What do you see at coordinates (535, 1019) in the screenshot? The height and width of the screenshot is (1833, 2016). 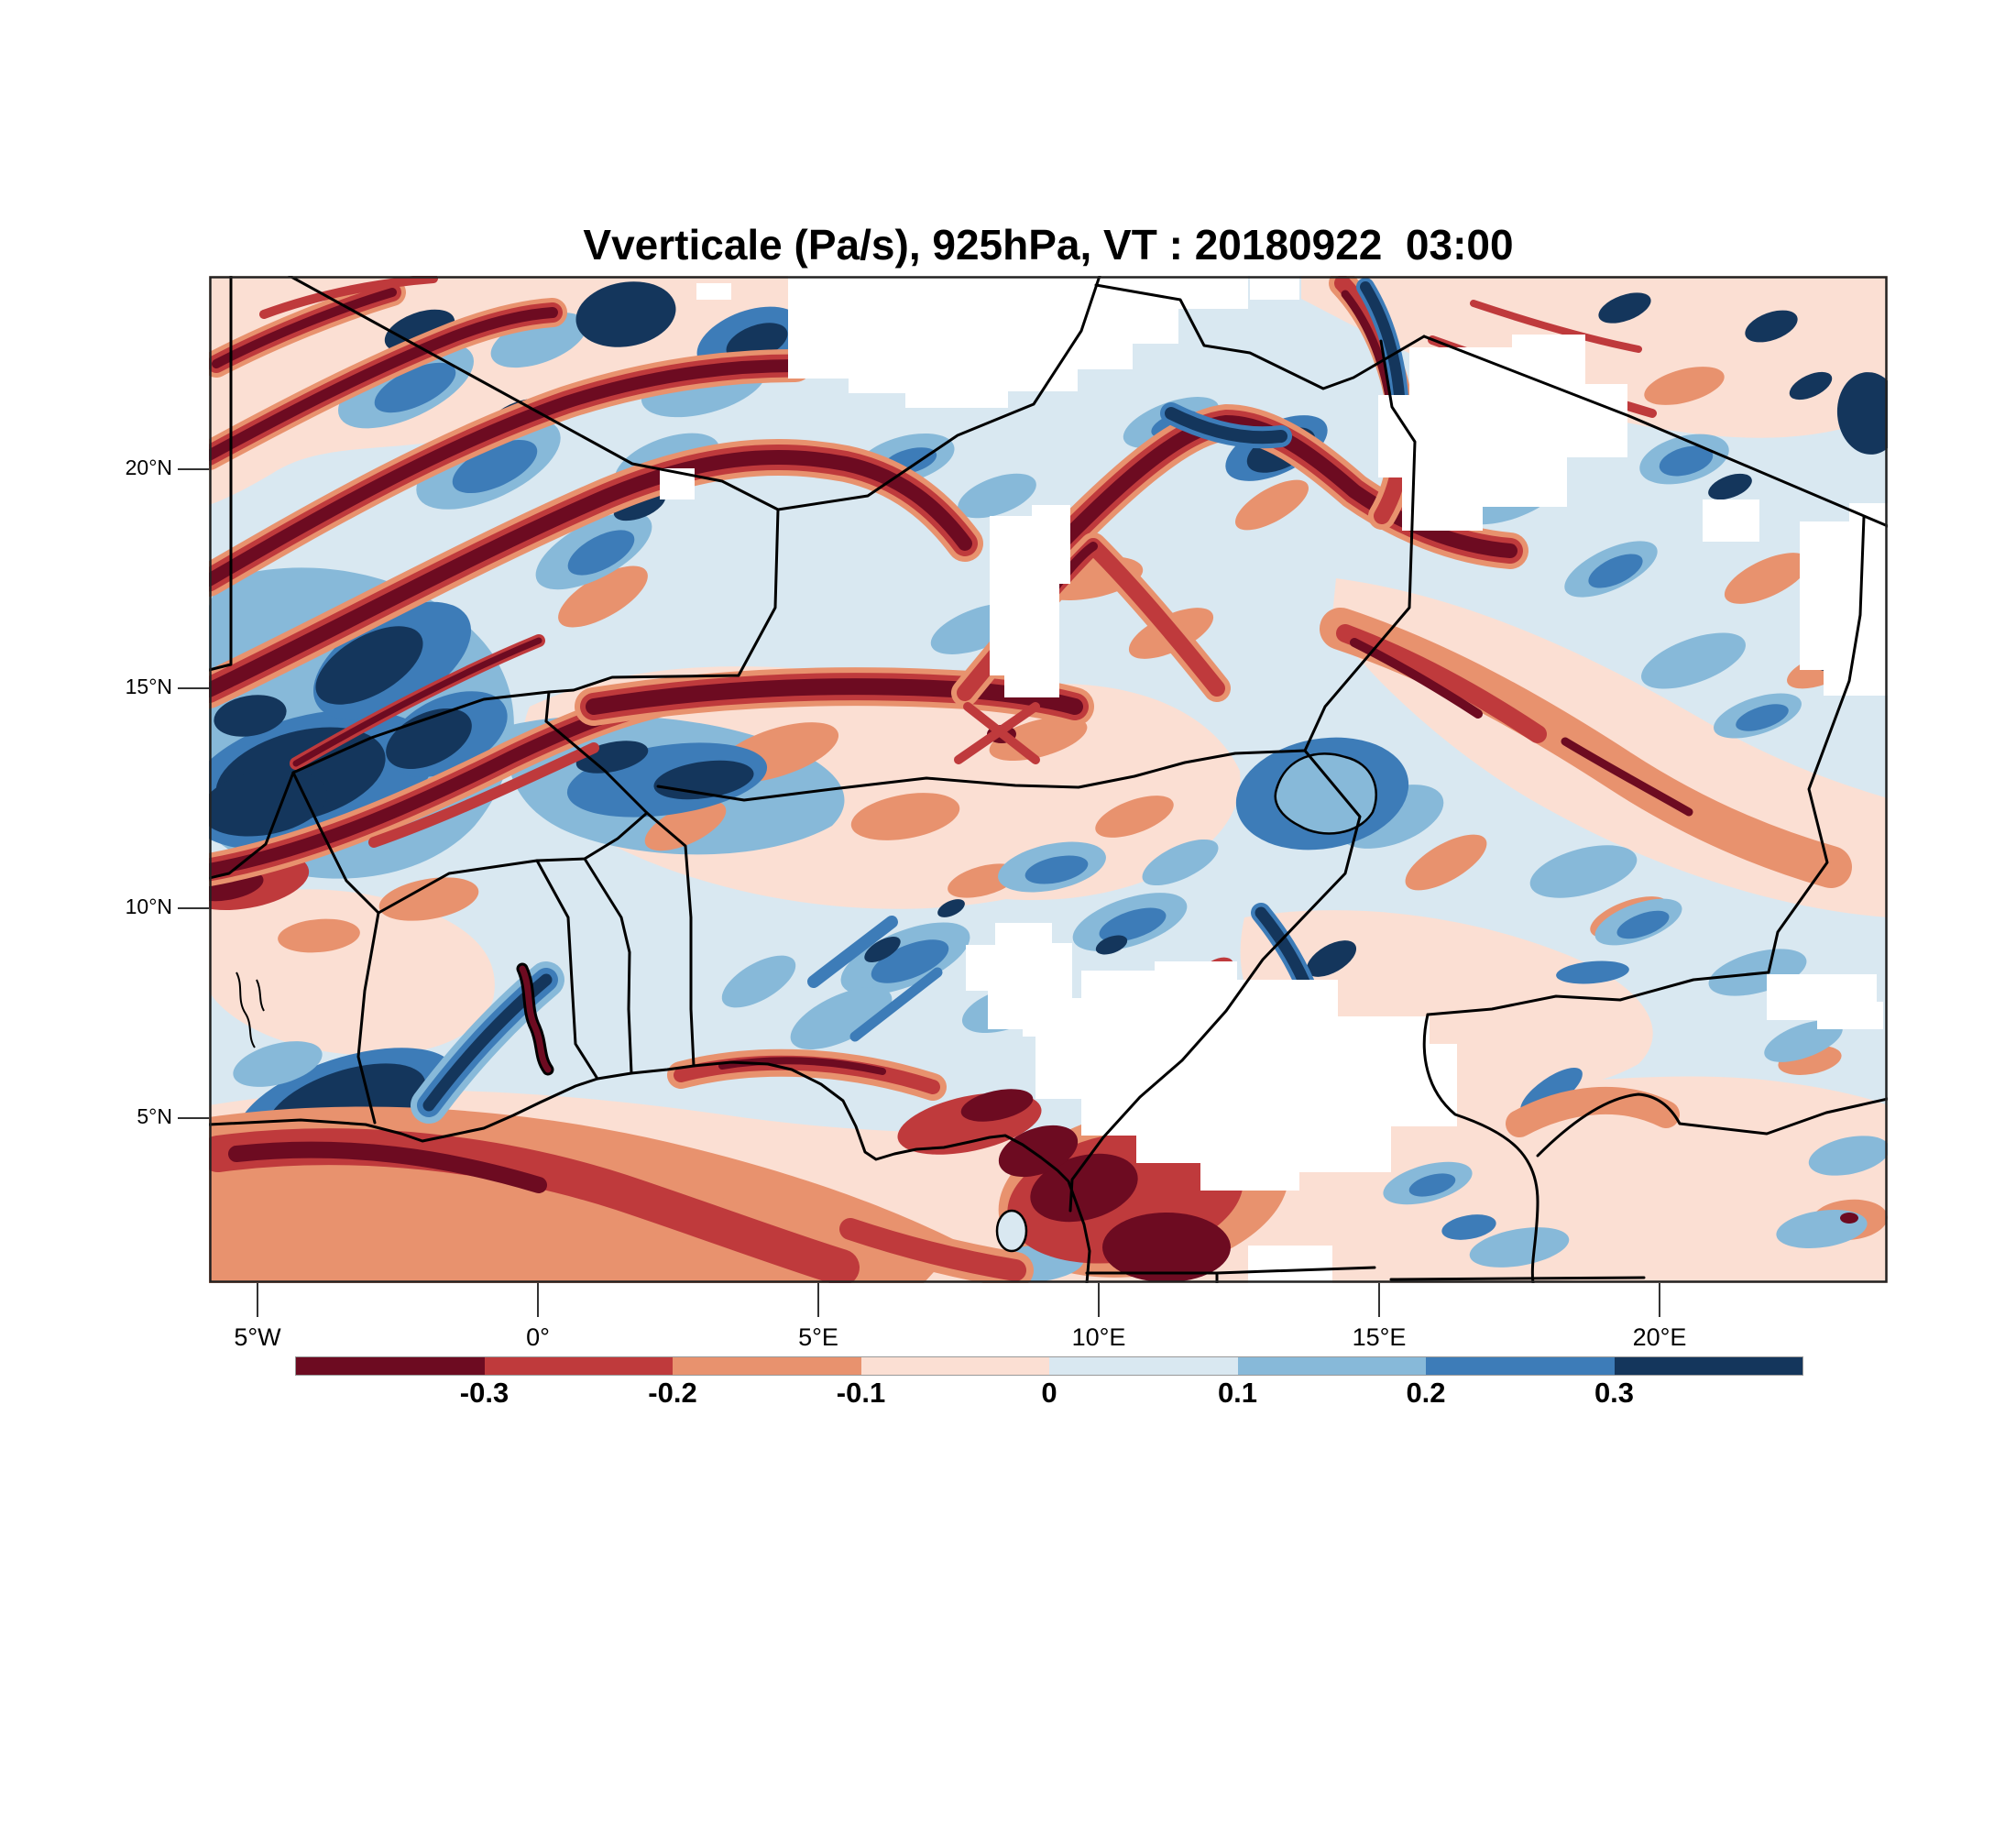 I see `lake-volta` at bounding box center [535, 1019].